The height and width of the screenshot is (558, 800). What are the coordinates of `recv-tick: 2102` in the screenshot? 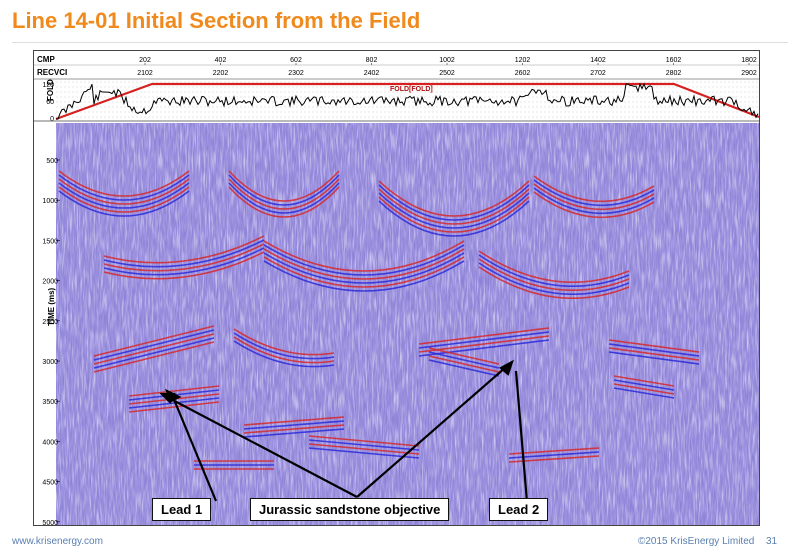 It's located at (145, 73).